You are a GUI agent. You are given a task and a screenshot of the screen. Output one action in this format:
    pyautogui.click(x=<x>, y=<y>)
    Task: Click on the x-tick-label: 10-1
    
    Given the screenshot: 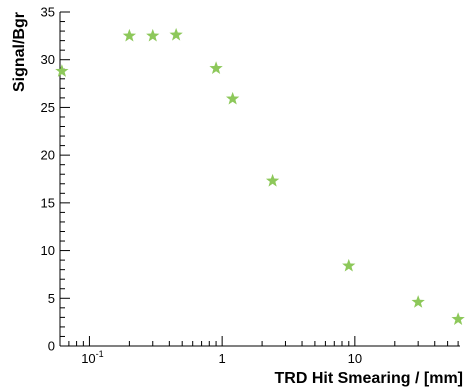 What is the action you would take?
    pyautogui.click(x=92, y=357)
    